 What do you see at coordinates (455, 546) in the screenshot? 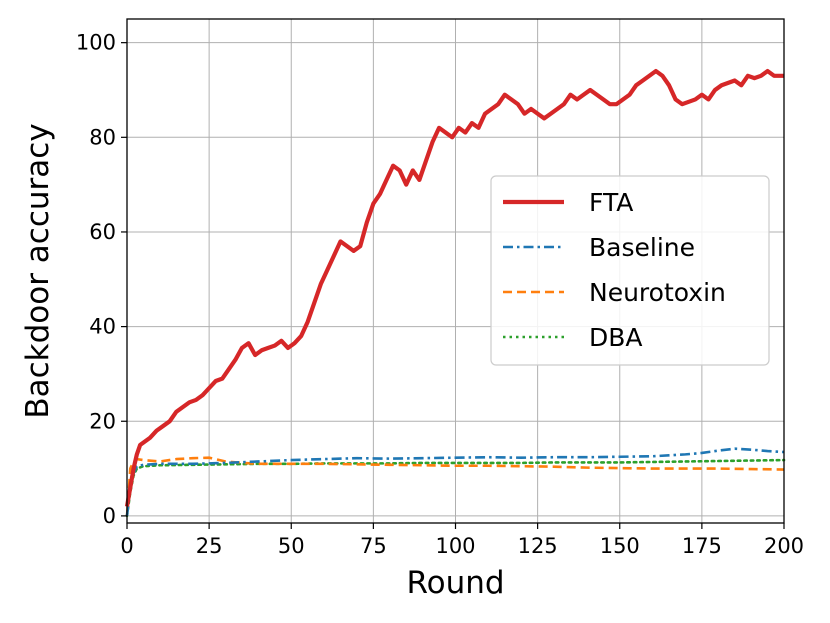
I see `x-tick-label: 100` at bounding box center [455, 546].